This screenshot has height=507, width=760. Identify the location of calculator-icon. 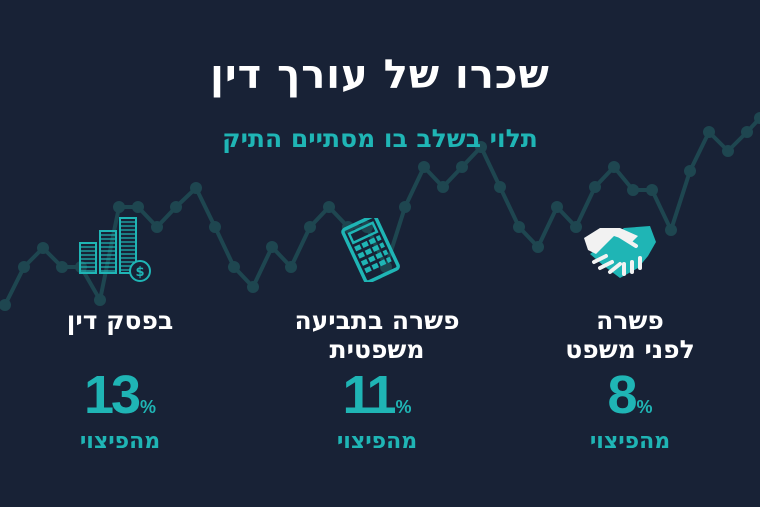
(370, 250).